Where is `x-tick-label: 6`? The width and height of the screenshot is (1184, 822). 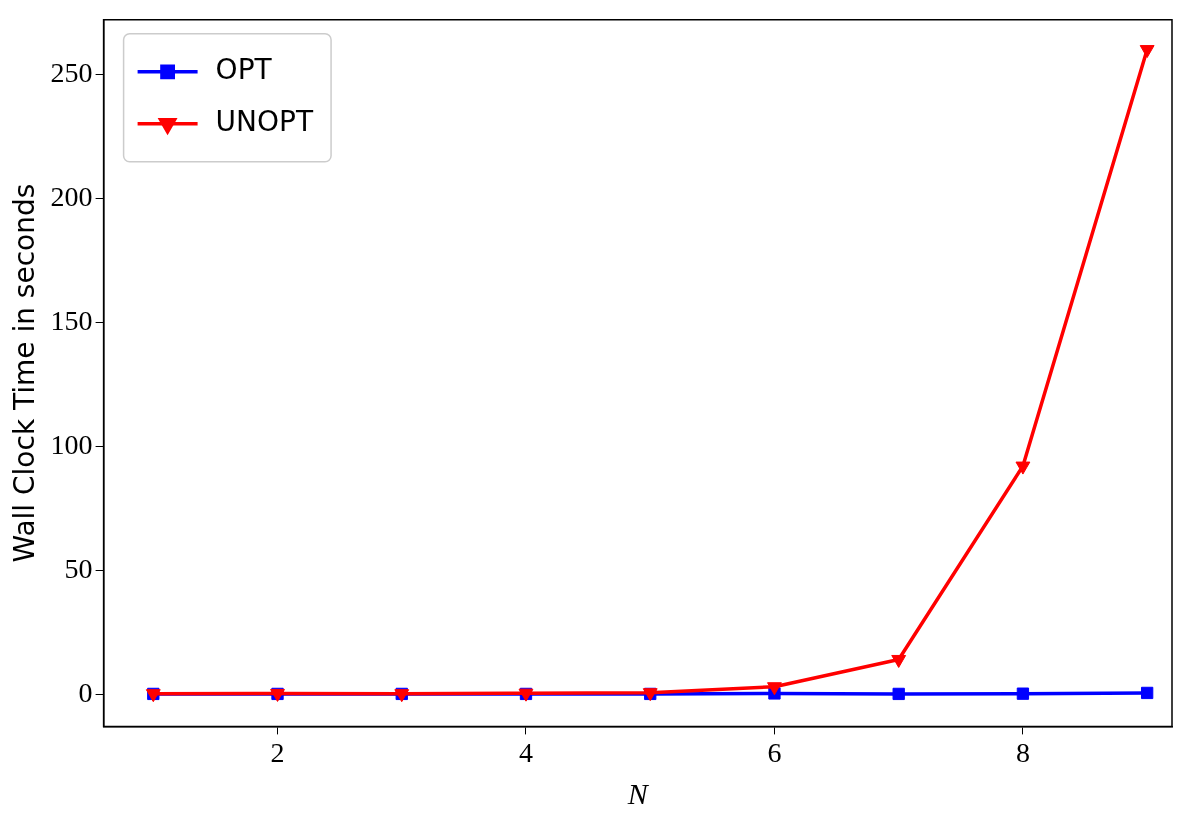
x-tick-label: 6 is located at coordinates (774, 752).